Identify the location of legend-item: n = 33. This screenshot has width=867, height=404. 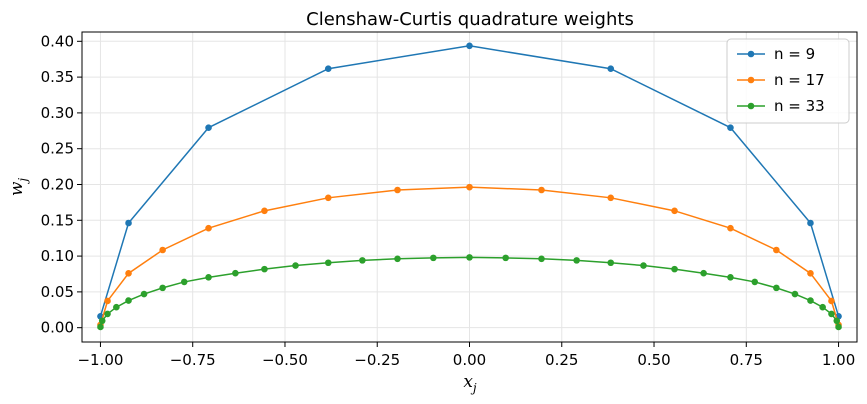
(781, 106).